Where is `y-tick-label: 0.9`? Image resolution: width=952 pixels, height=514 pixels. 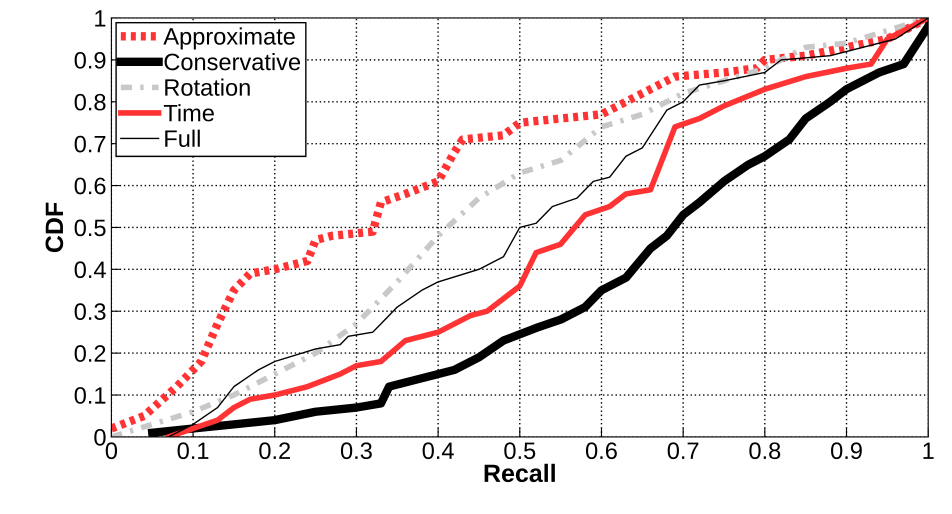 y-tick-label: 0.9 is located at coordinates (90, 60).